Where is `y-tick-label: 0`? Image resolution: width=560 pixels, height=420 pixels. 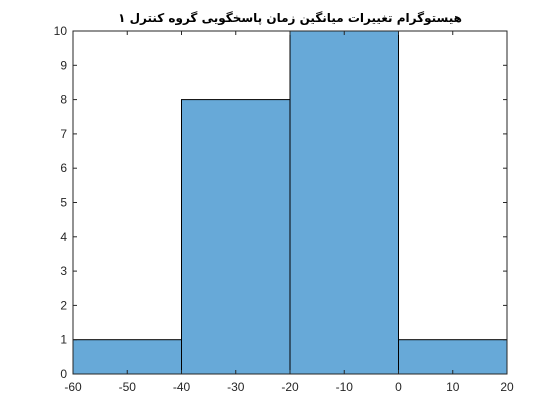 y-tick-label: 0 is located at coordinates (63, 374).